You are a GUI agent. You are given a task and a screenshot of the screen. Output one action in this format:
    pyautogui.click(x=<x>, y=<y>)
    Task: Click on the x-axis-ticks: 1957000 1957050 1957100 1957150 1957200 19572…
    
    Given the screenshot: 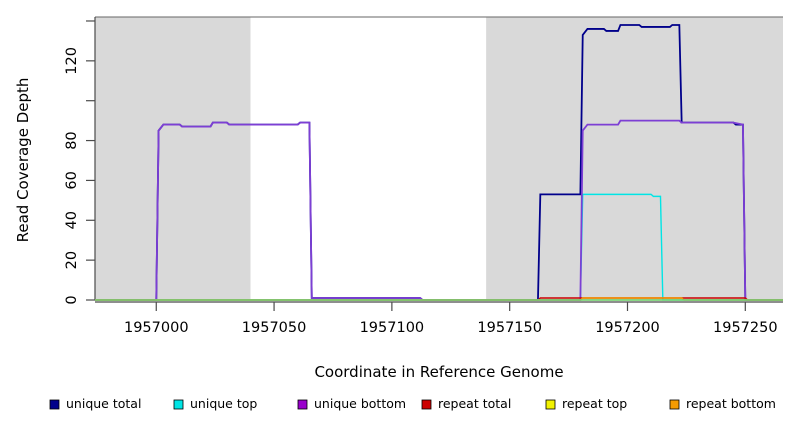 What is the action you would take?
    pyautogui.click(x=451, y=319)
    